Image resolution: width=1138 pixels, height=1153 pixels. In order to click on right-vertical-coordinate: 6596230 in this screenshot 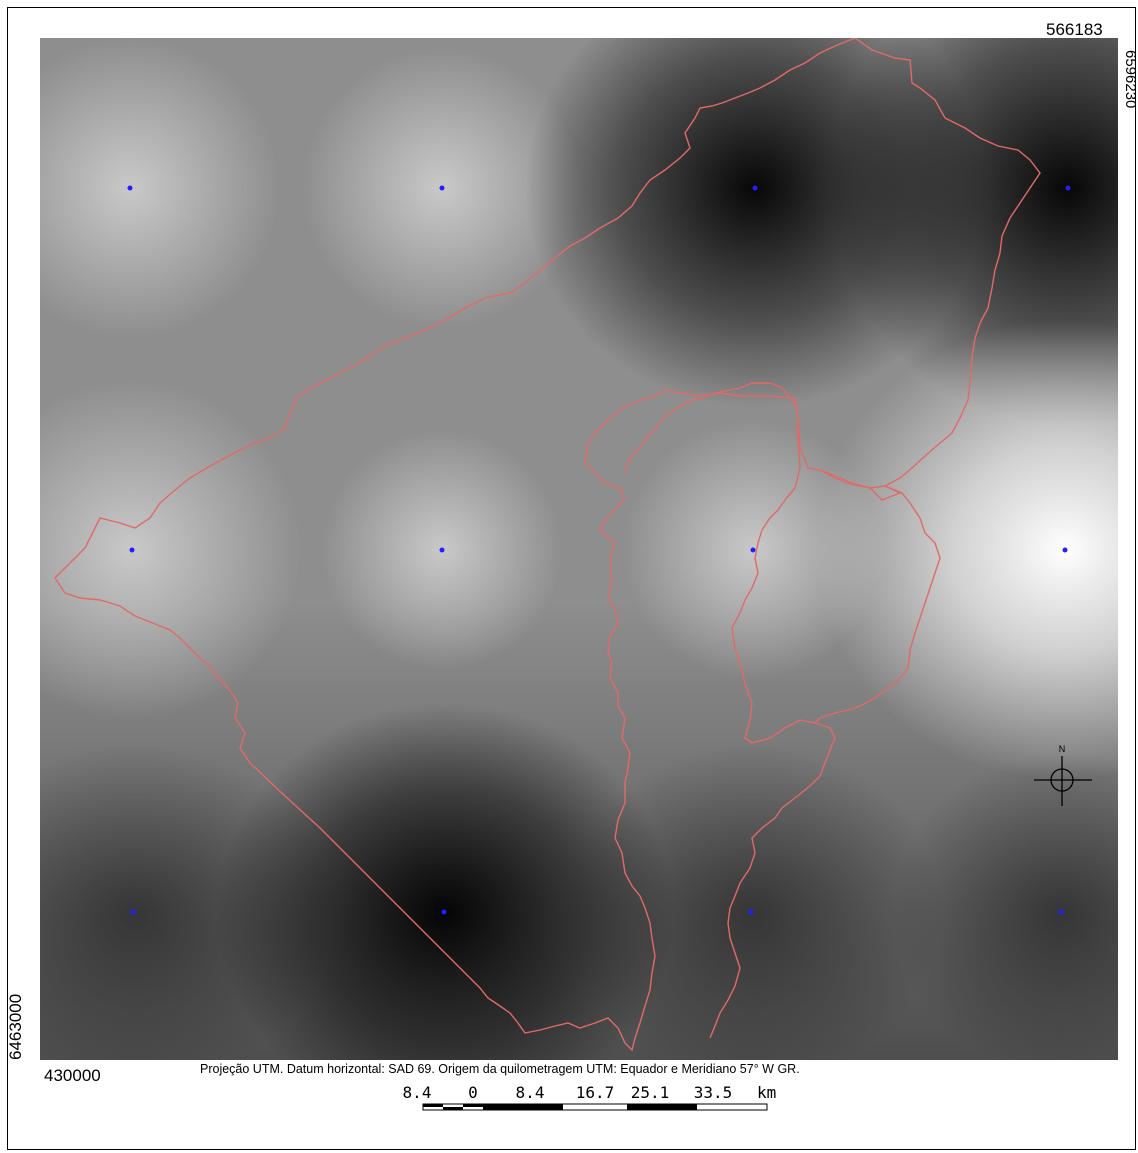, I will do `click(1130, 79)`.